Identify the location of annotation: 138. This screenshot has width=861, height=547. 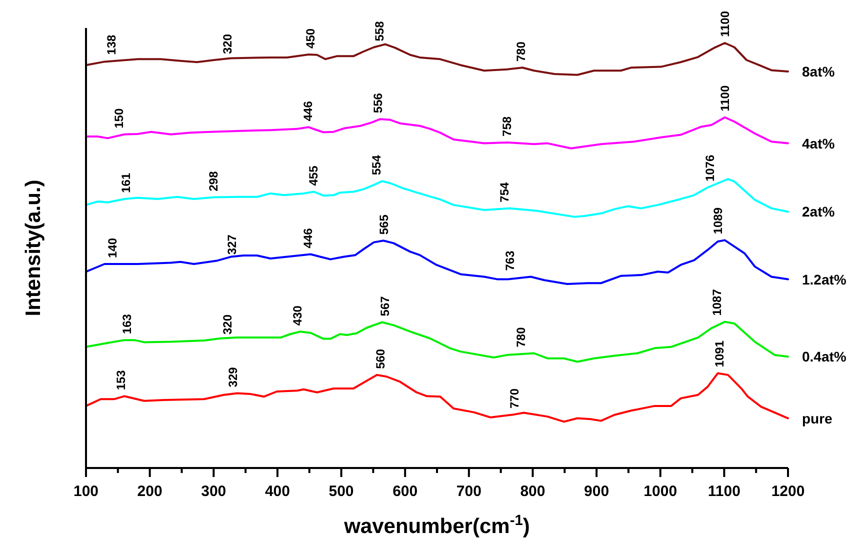
(111, 44).